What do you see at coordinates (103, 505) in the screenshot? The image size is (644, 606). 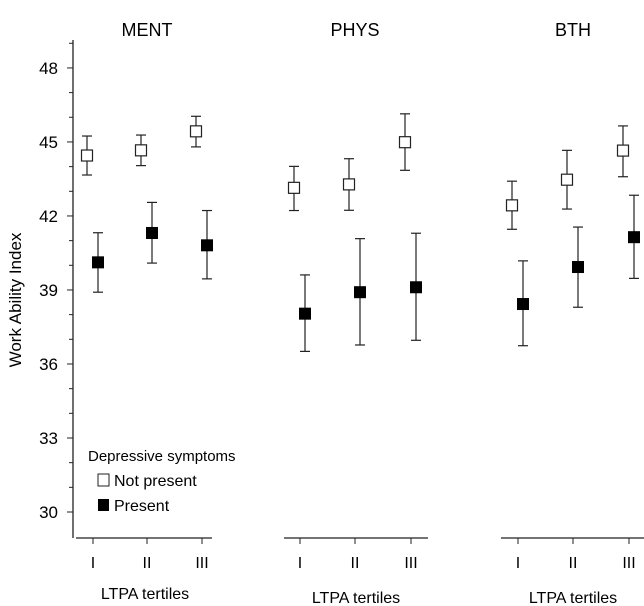 I see `legend-present-swatch` at bounding box center [103, 505].